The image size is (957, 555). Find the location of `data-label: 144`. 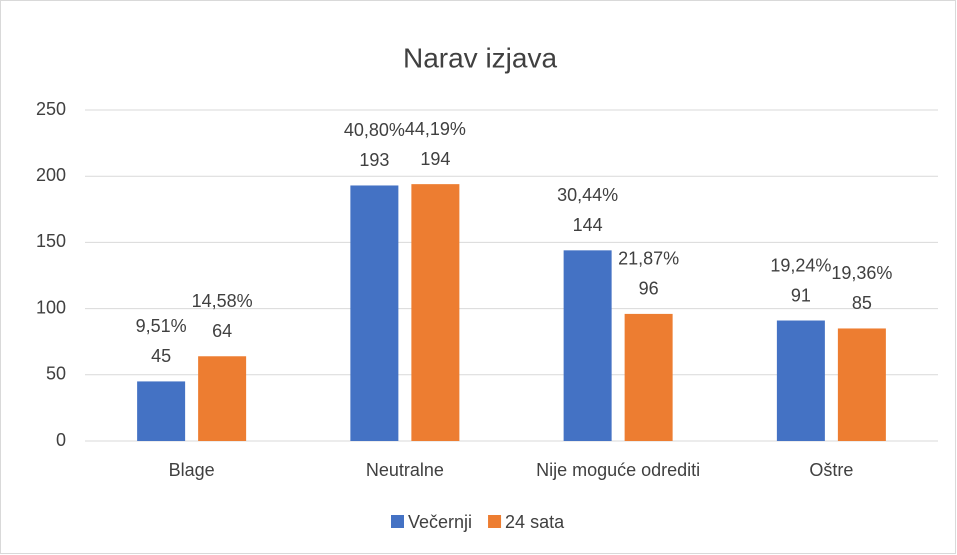

data-label: 144 is located at coordinates (588, 225).